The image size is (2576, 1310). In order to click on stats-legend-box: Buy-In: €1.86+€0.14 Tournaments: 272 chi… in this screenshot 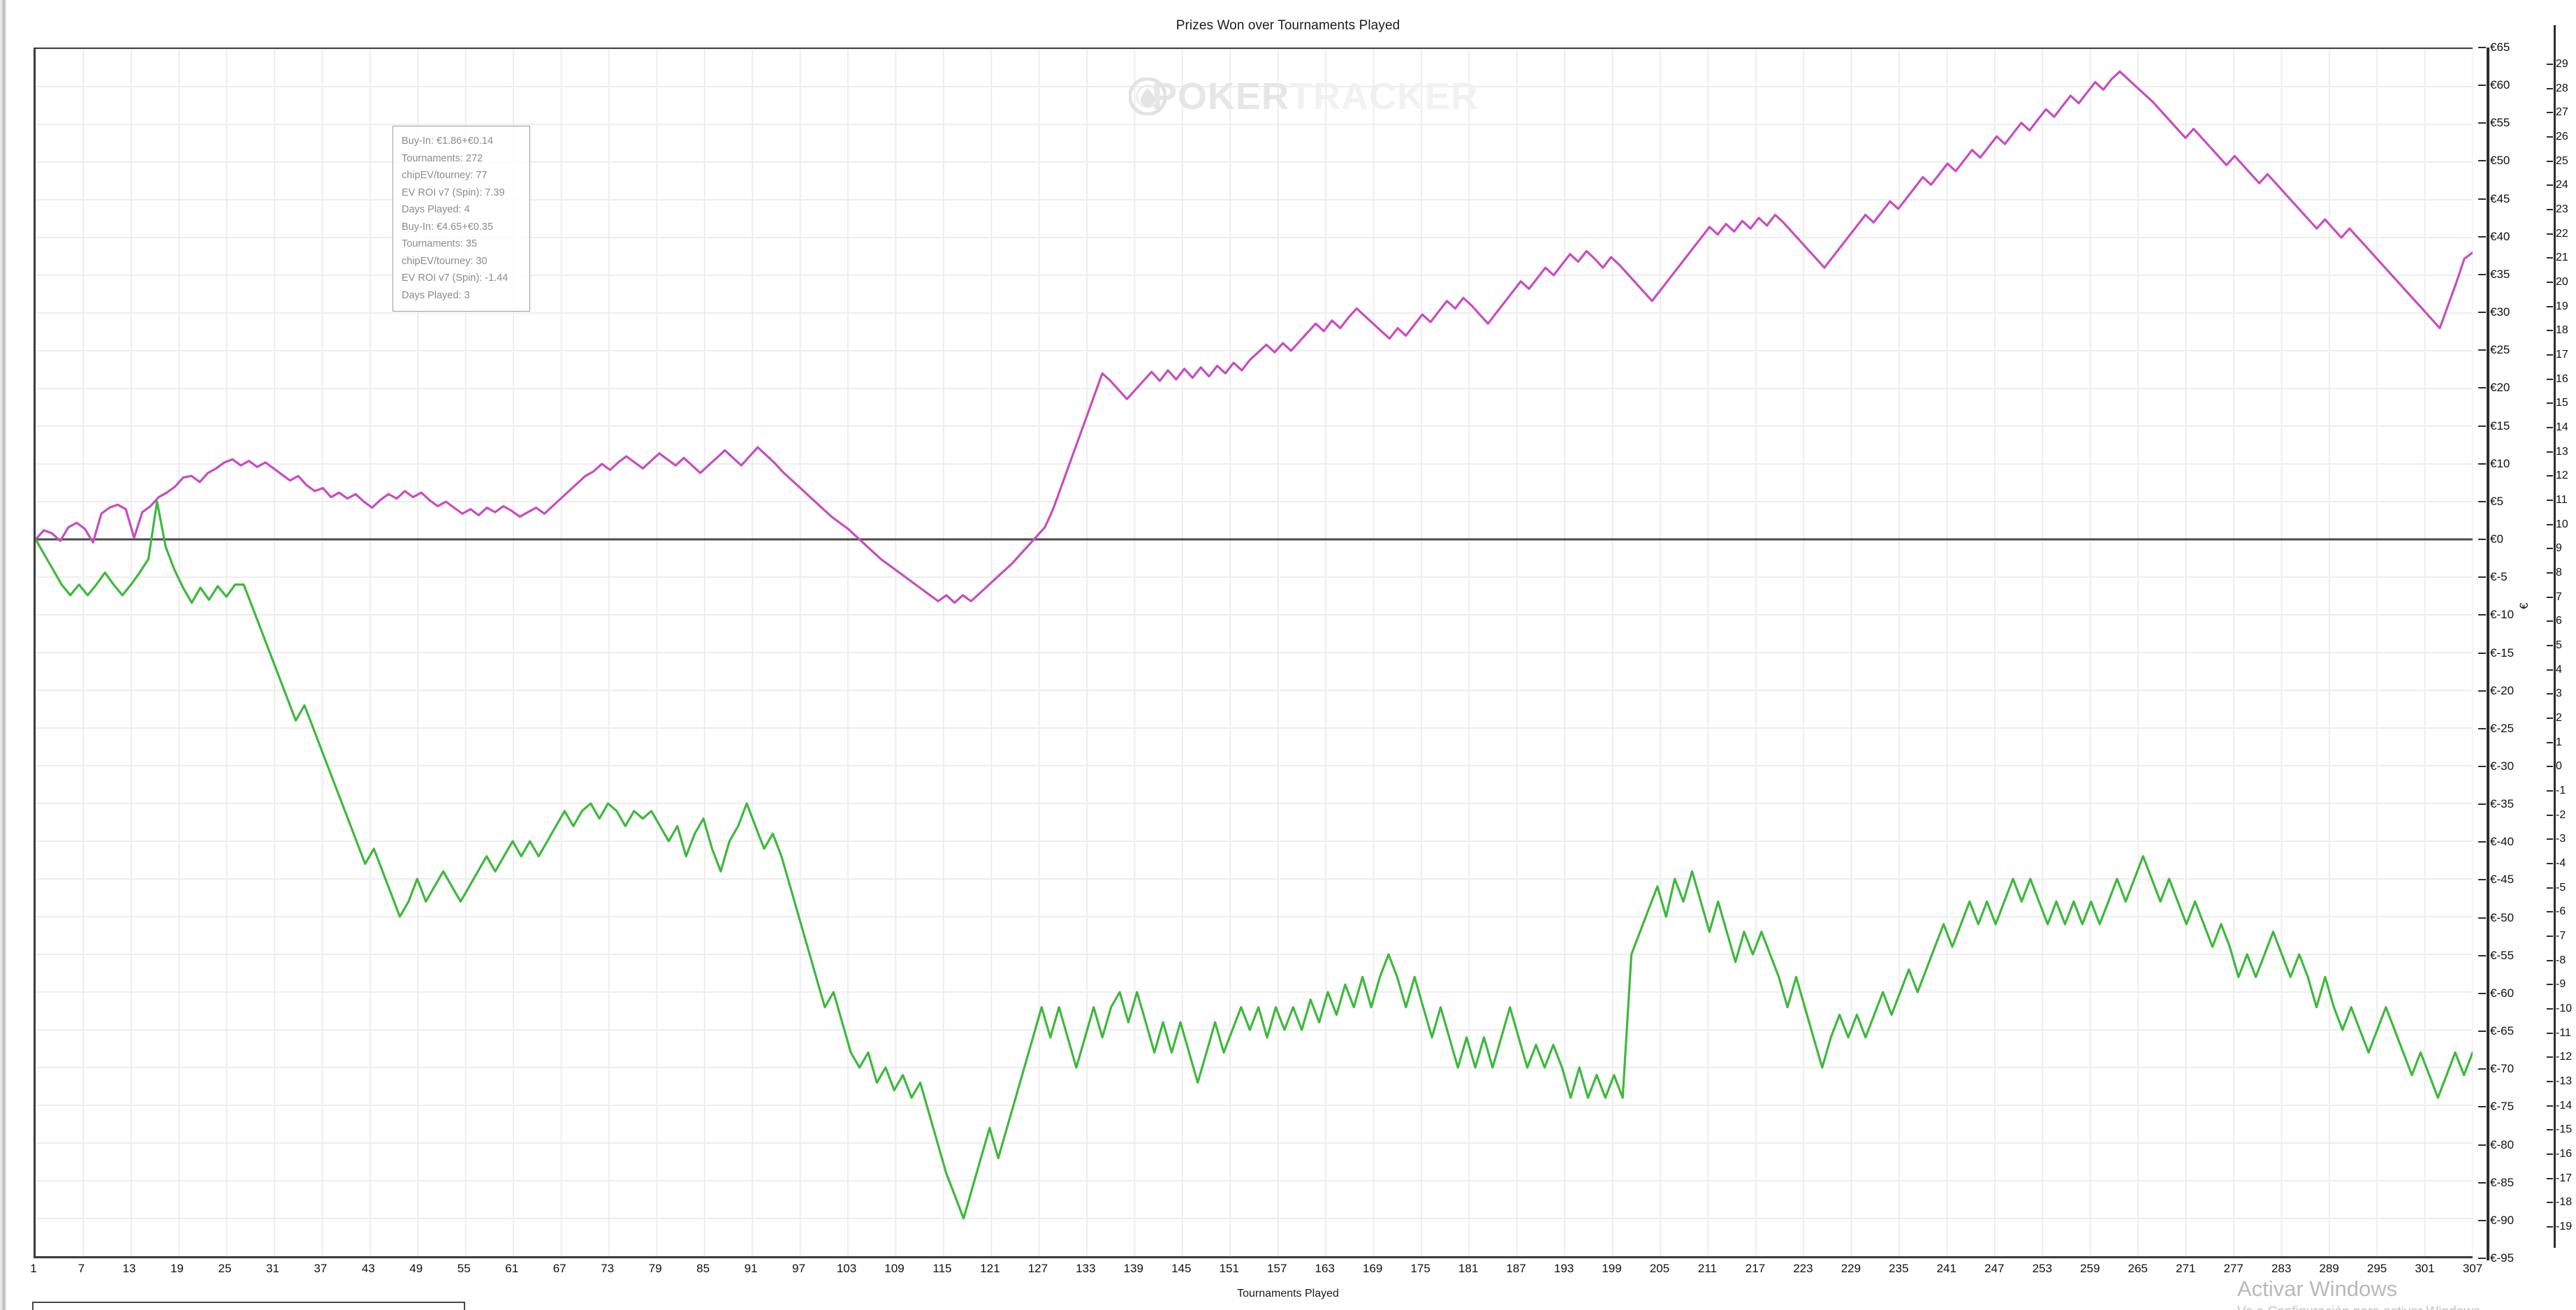, I will do `click(461, 219)`.